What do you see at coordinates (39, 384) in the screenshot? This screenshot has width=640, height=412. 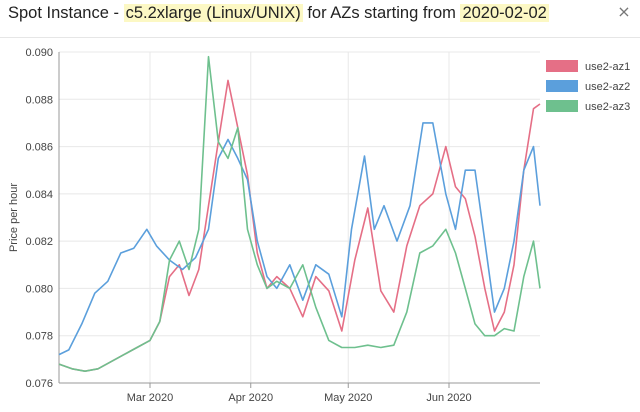 I see `y-tick-label: 0.076` at bounding box center [39, 384].